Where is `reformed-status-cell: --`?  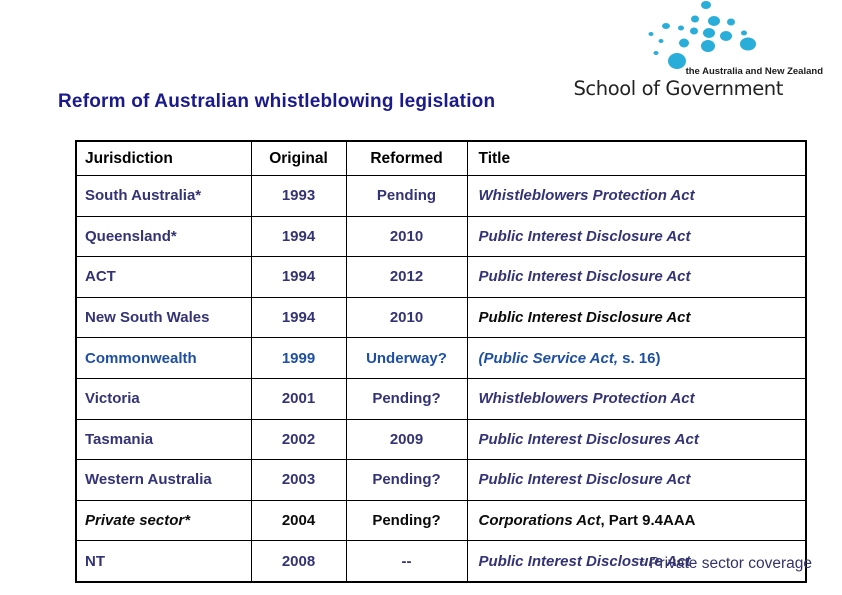
reformed-status-cell: -- is located at coordinates (406, 561).